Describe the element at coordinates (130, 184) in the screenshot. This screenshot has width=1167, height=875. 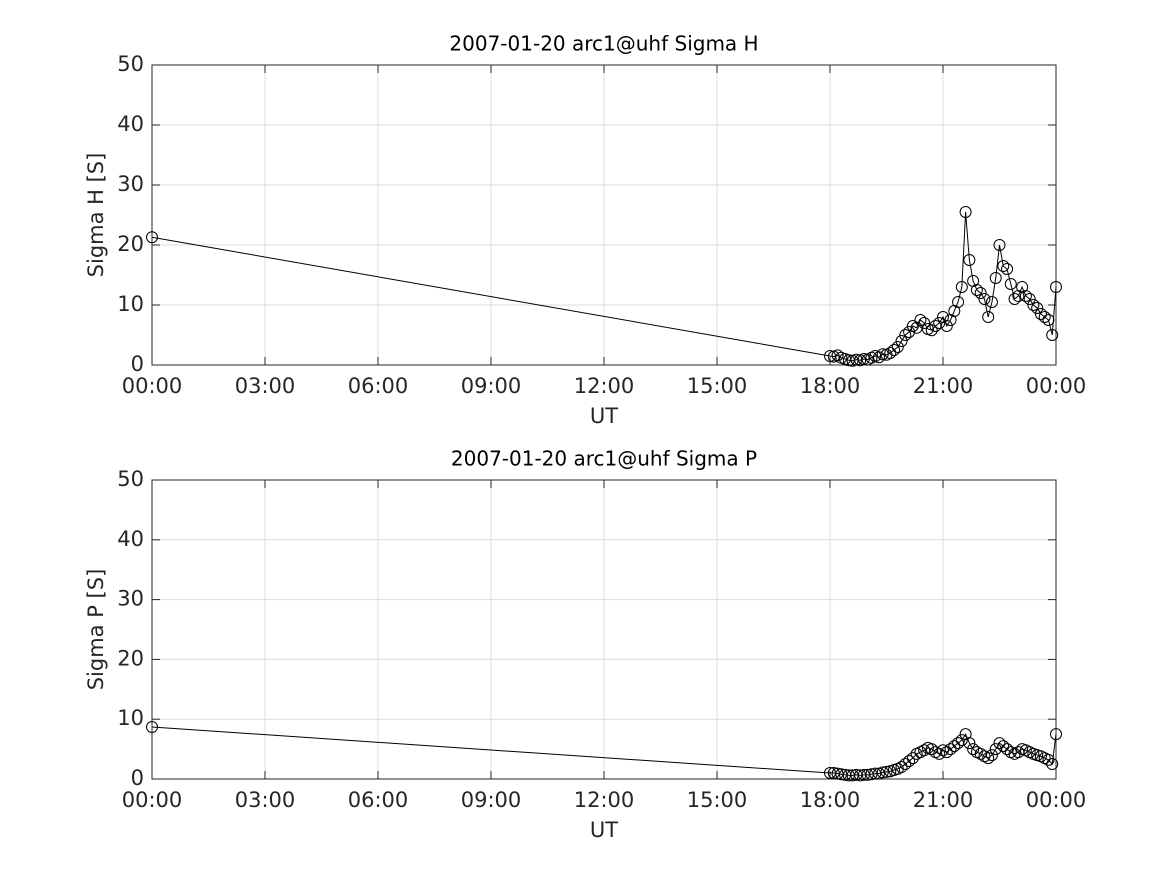
I see `y-tick-label: 30` at that location.